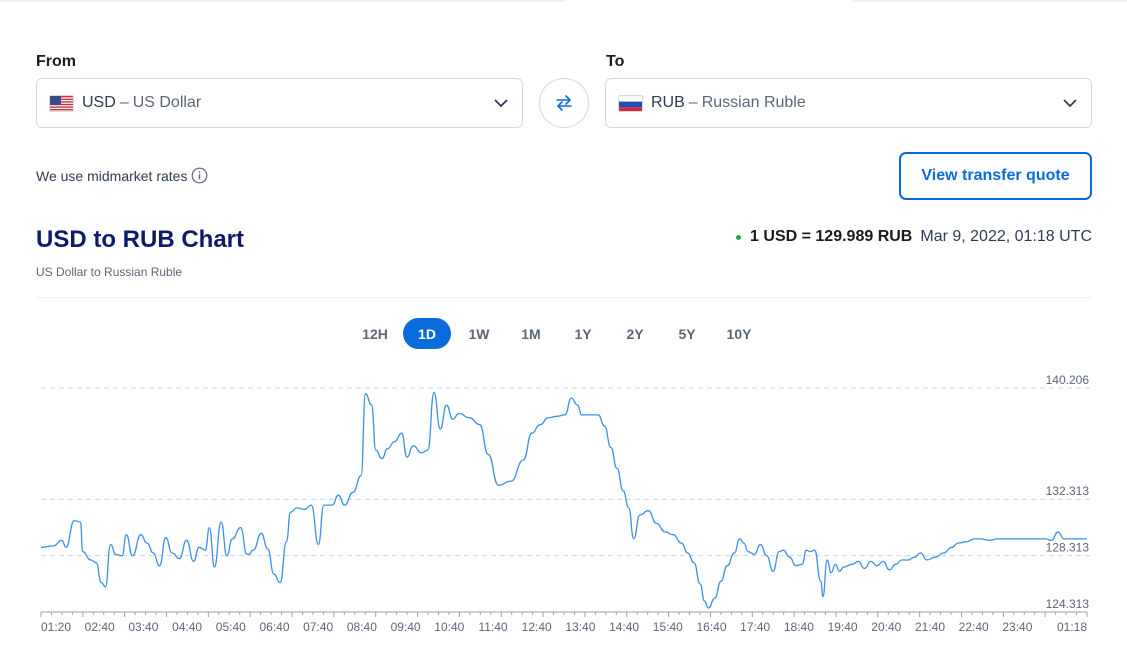 This screenshot has height=651, width=1127. Describe the element at coordinates (583, 333) in the screenshot. I see `range-tab-1y: 1Y` at that location.